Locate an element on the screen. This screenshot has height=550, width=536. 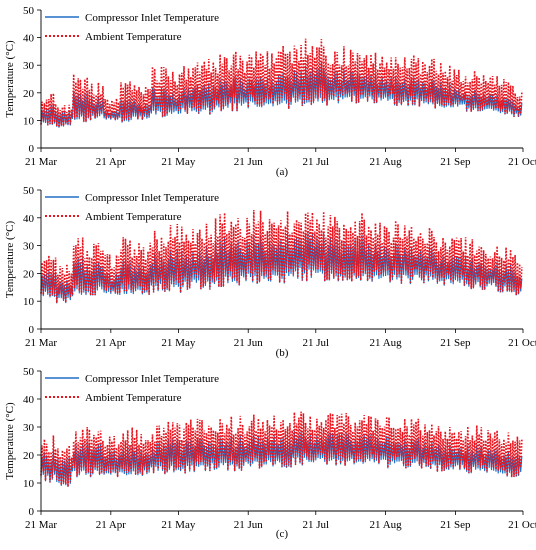
panel-label: (c) is located at coordinates (282, 534).